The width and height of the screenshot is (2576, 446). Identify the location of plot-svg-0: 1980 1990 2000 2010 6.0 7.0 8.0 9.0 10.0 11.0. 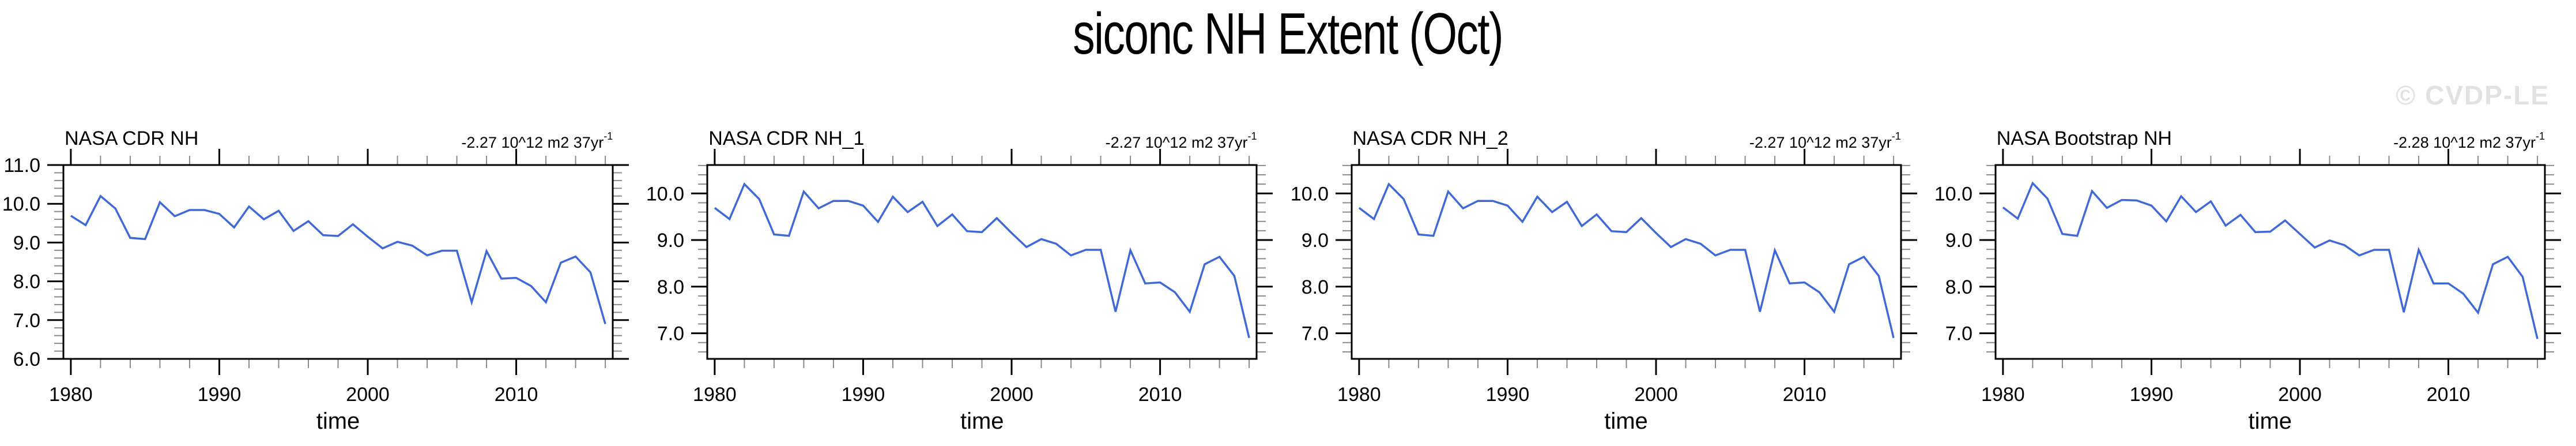
(315, 277).